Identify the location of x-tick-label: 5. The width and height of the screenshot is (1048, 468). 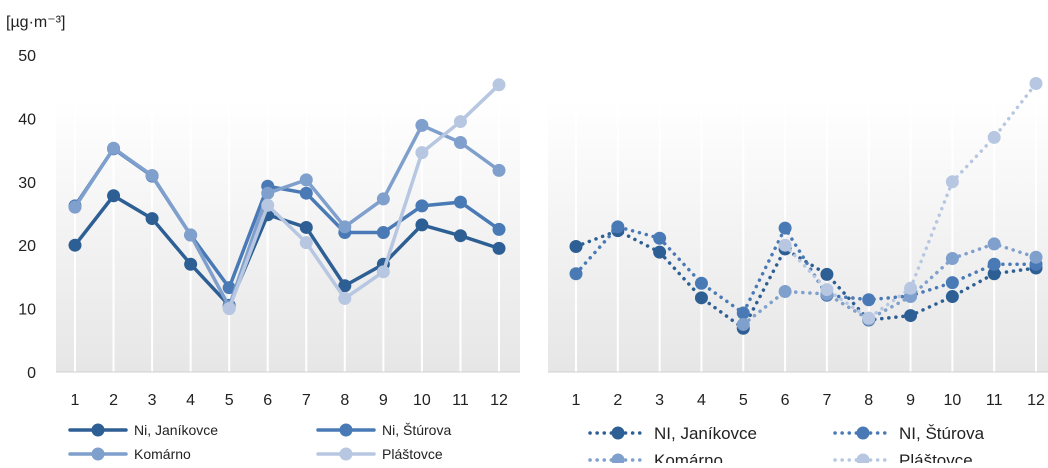
(743, 400).